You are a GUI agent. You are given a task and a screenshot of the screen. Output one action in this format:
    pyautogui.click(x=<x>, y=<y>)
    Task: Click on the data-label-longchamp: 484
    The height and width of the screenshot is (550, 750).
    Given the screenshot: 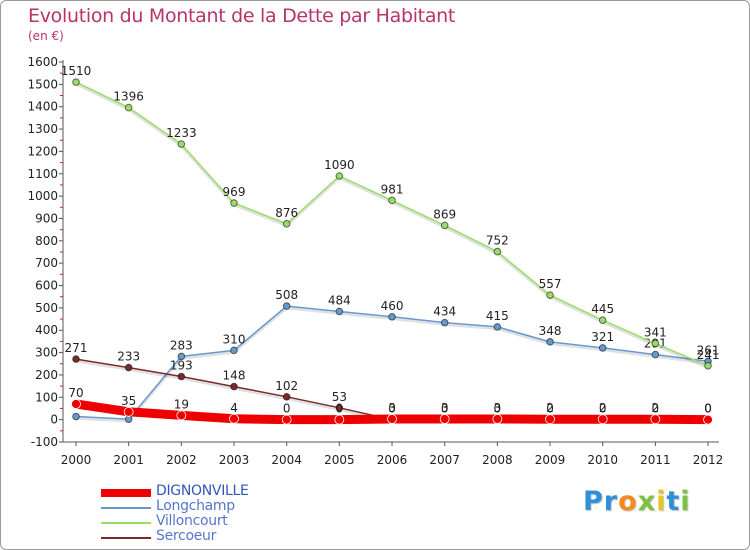 What is the action you would take?
    pyautogui.click(x=339, y=300)
    